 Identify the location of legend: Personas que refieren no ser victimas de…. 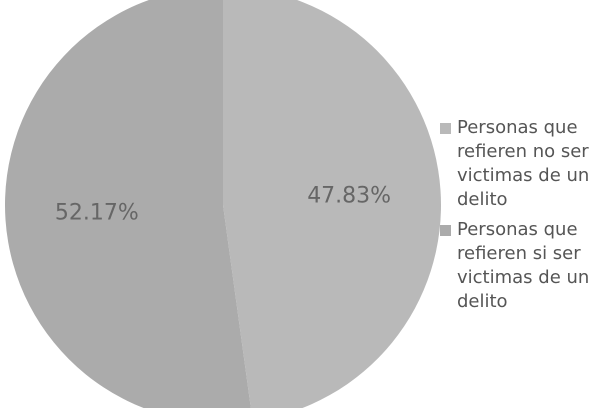
(520, 218).